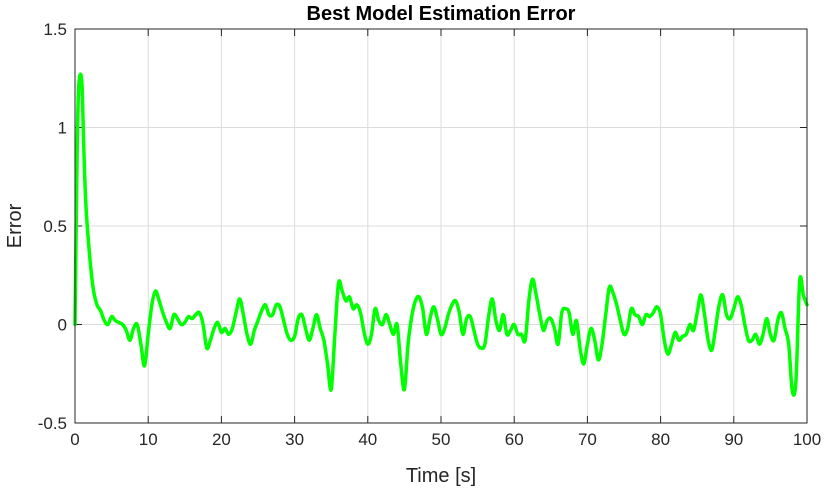  What do you see at coordinates (441, 439) in the screenshot?
I see `x-tick-label: 50` at bounding box center [441, 439].